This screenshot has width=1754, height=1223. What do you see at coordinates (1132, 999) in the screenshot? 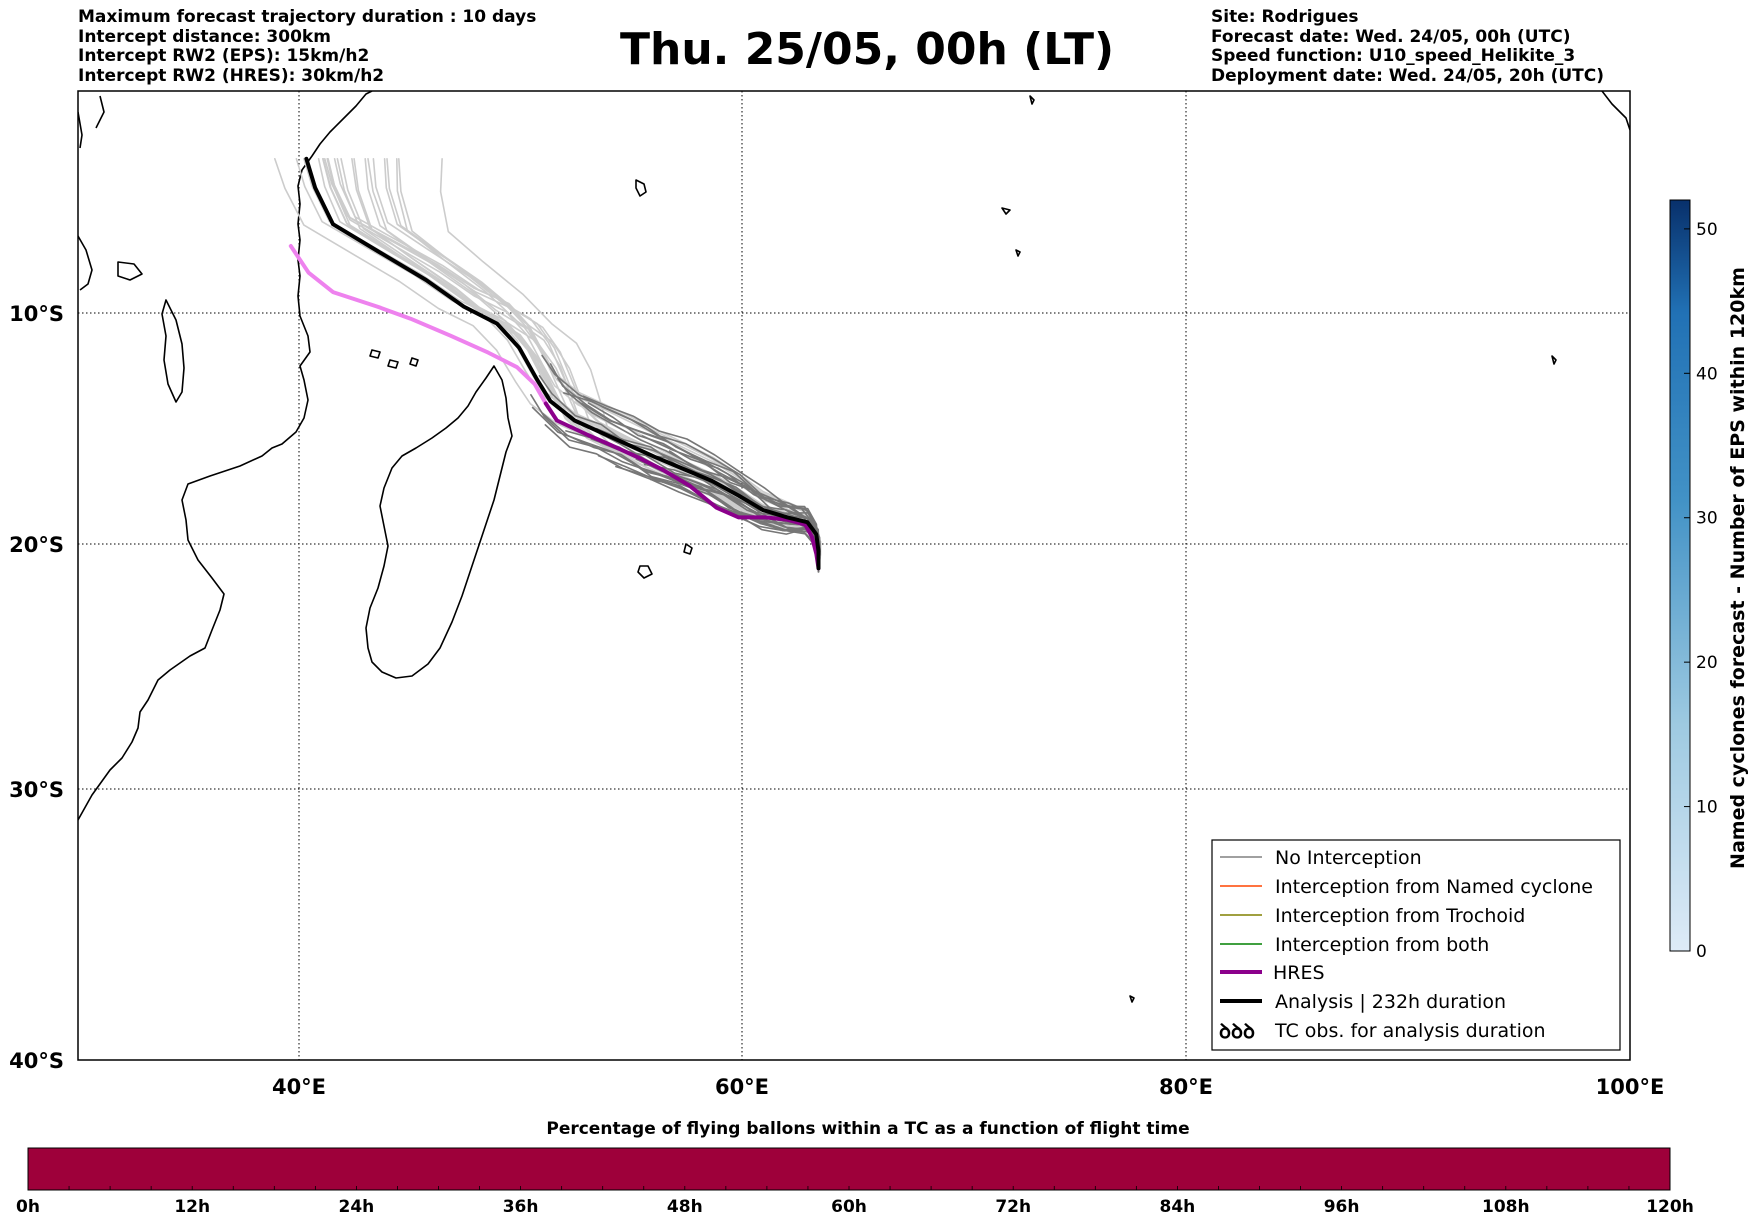
I see `amsterdam-island` at bounding box center [1132, 999].